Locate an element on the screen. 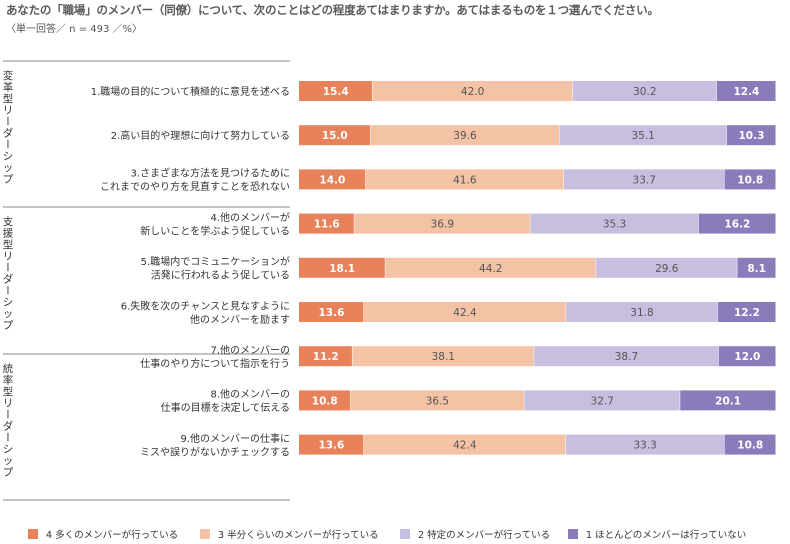 This screenshot has height=544, width=790. data-label: 11.6 is located at coordinates (327, 225).